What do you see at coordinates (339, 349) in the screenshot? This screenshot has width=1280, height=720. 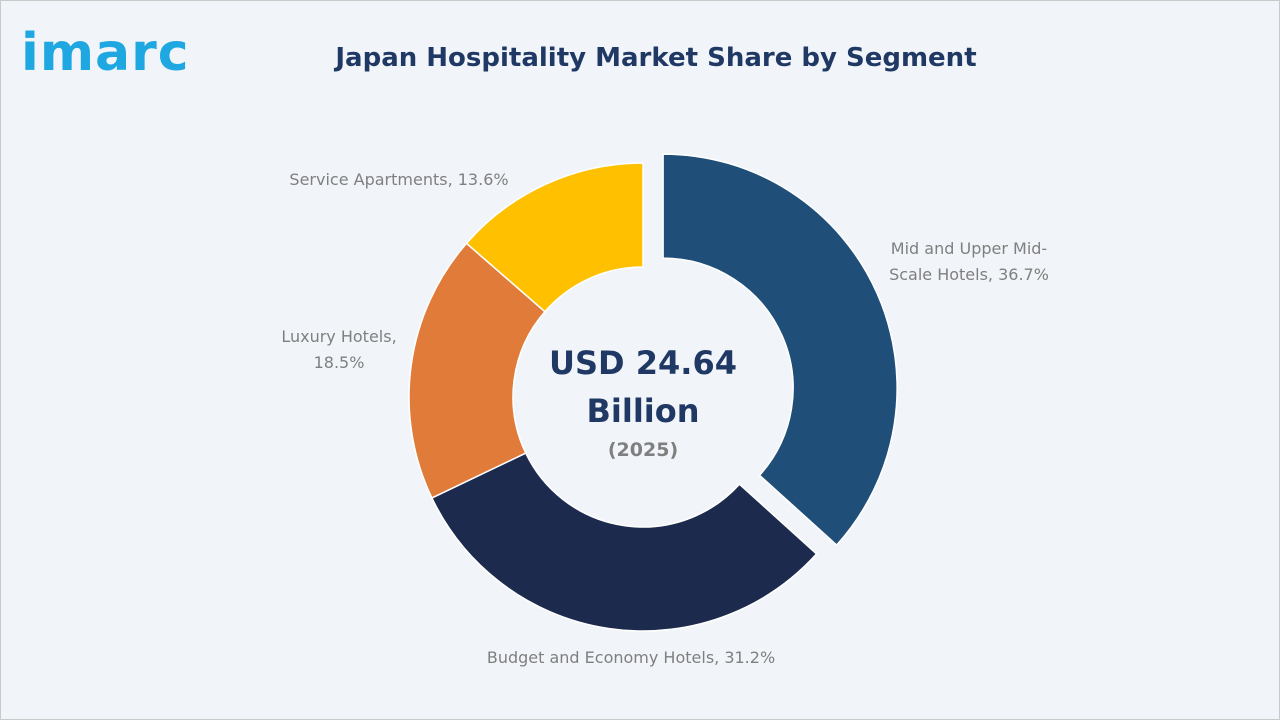 I see `data-label: Luxury Hotels, 18.5%` at bounding box center [339, 349].